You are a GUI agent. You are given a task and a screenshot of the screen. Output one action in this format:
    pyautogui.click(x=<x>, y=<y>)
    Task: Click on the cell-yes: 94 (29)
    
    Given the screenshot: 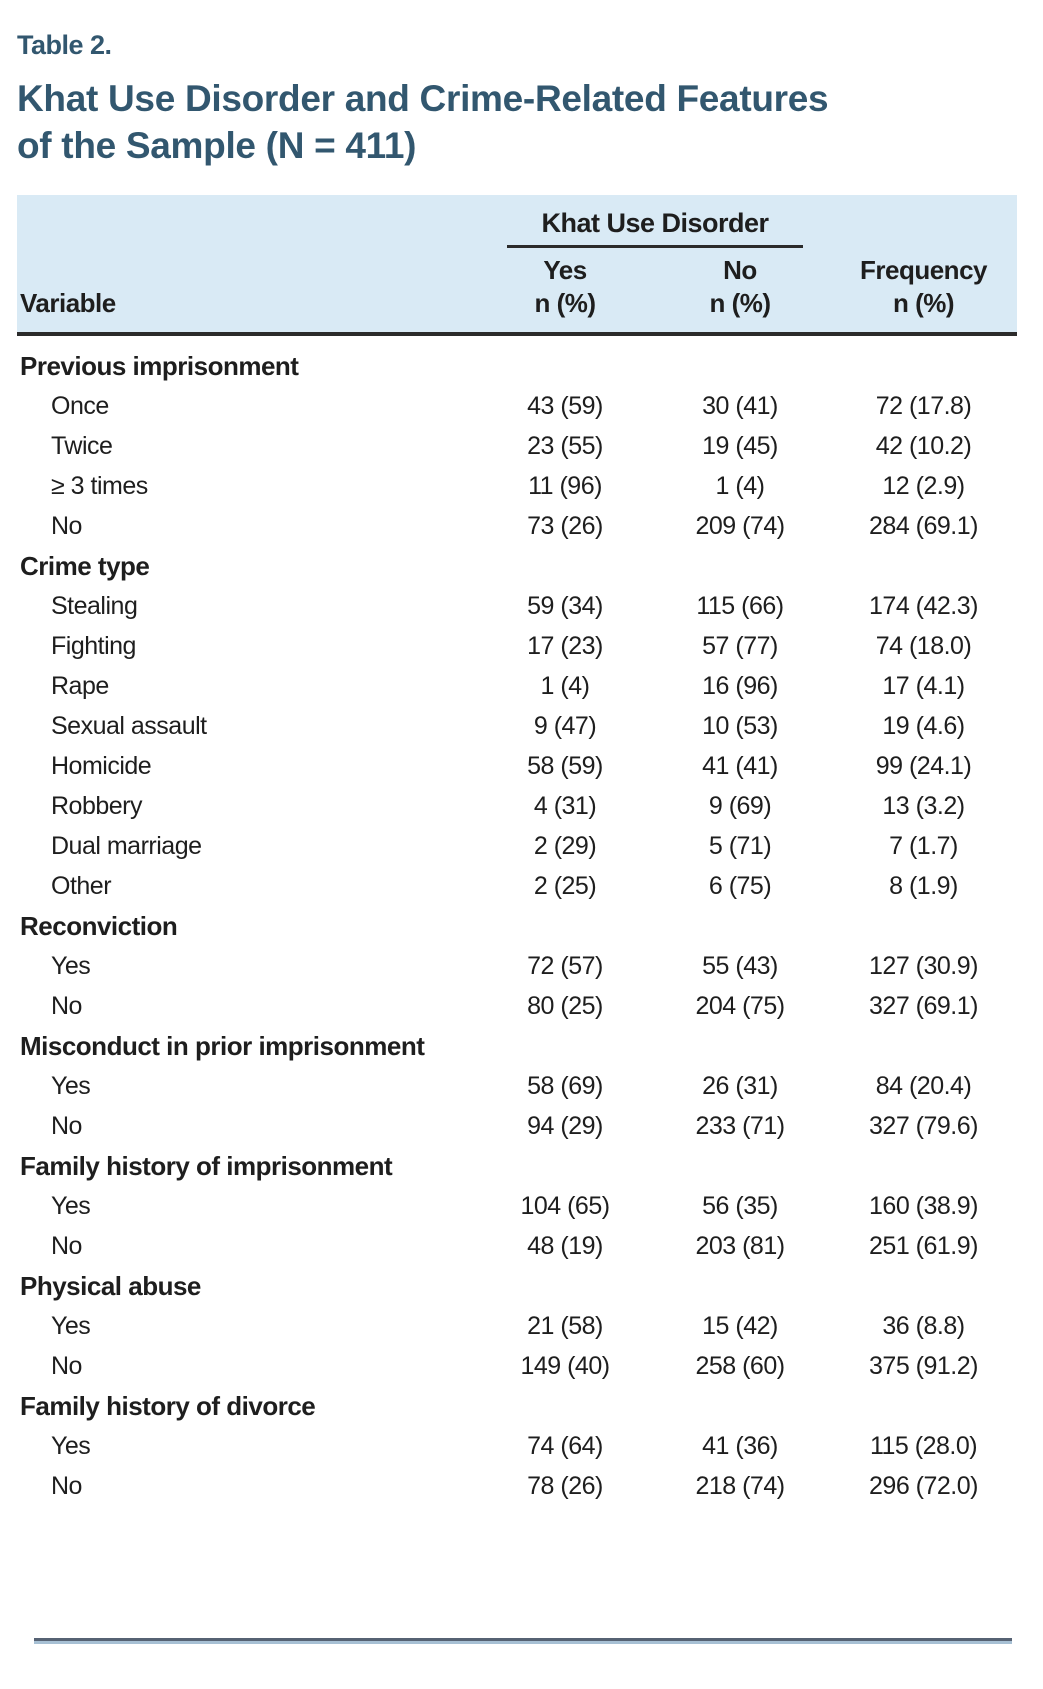 What is the action you would take?
    pyautogui.click(x=565, y=1125)
    